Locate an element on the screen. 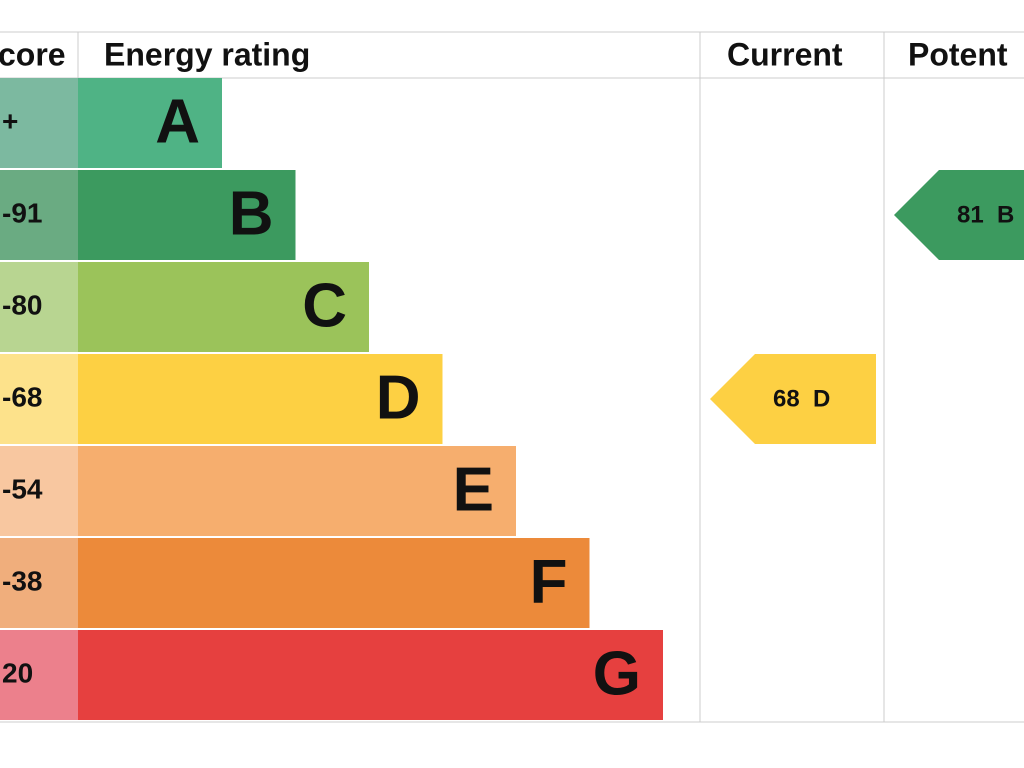  potential-label: 81 B is located at coordinates (985, 214).